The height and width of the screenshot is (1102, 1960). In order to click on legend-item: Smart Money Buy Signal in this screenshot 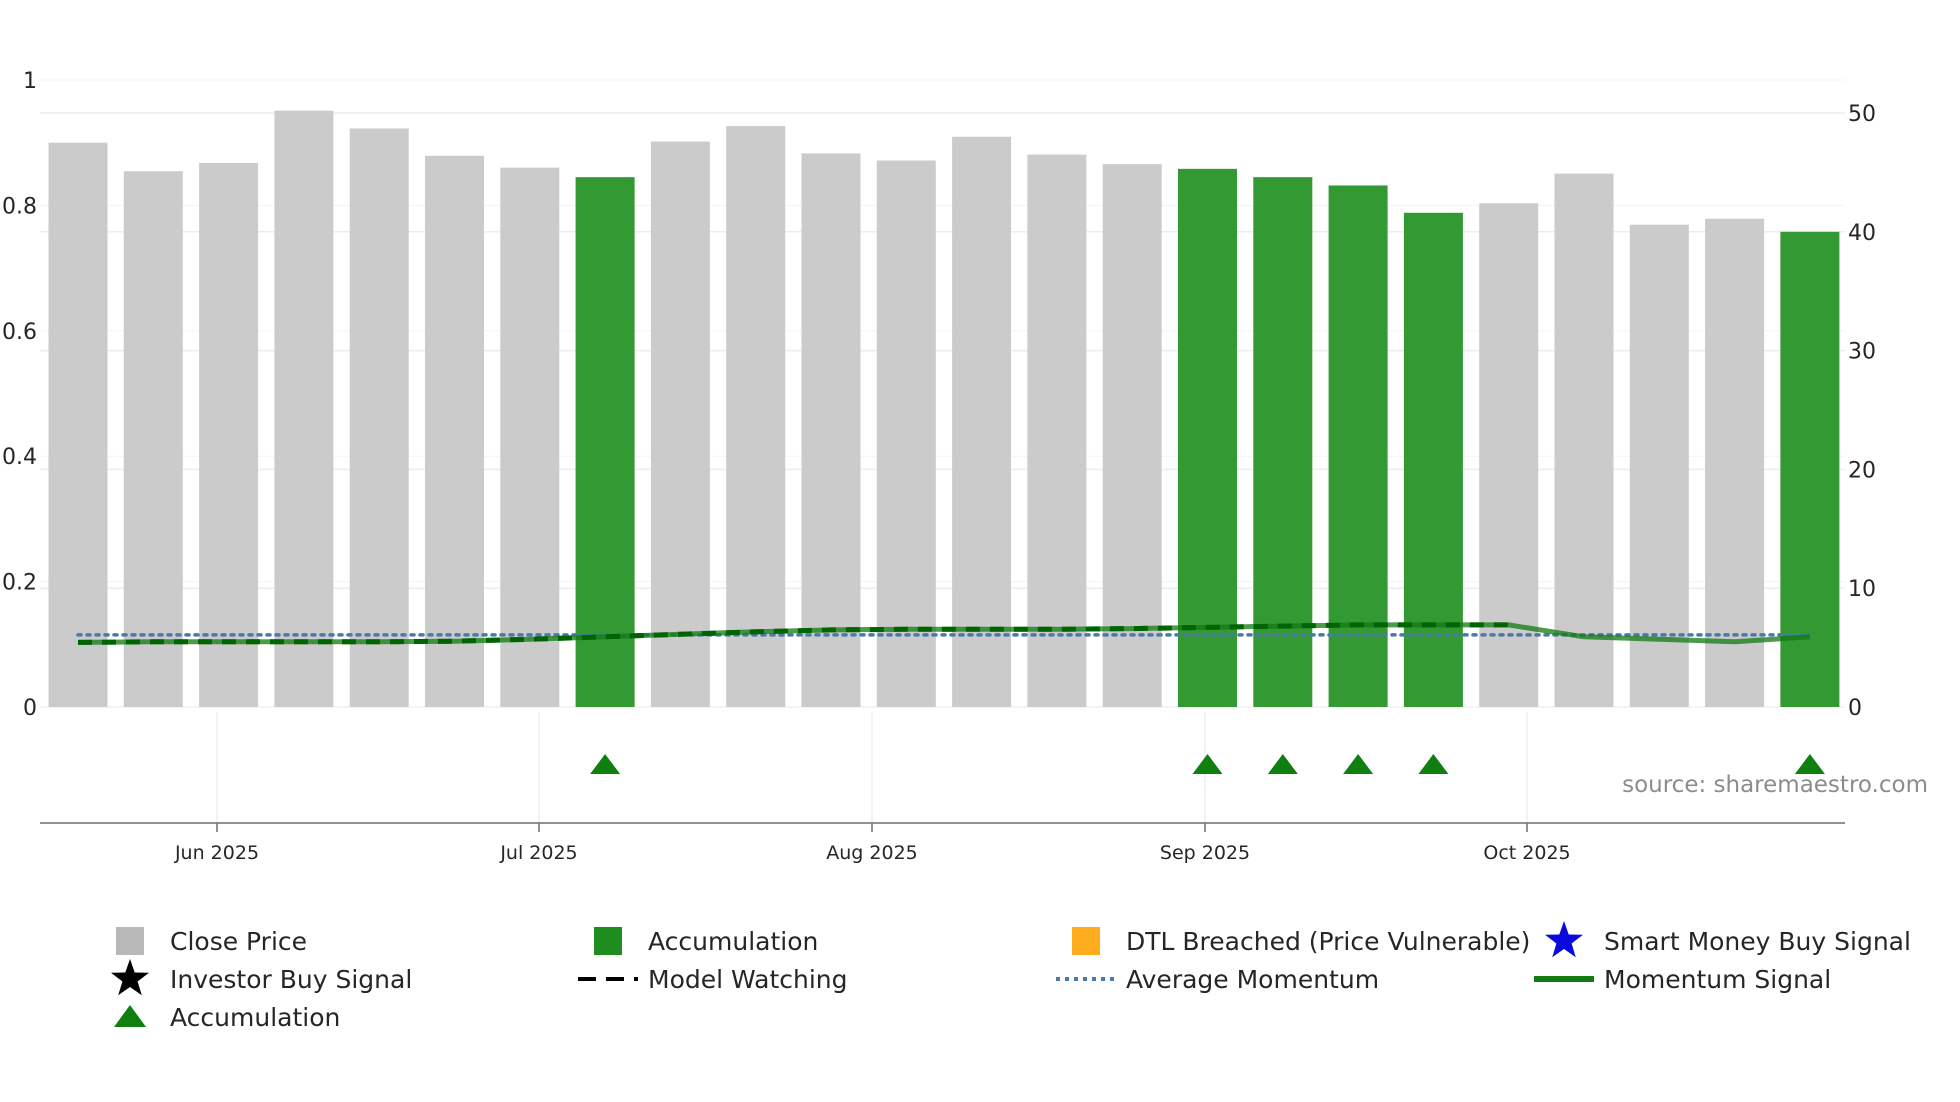, I will do `click(1728, 939)`.